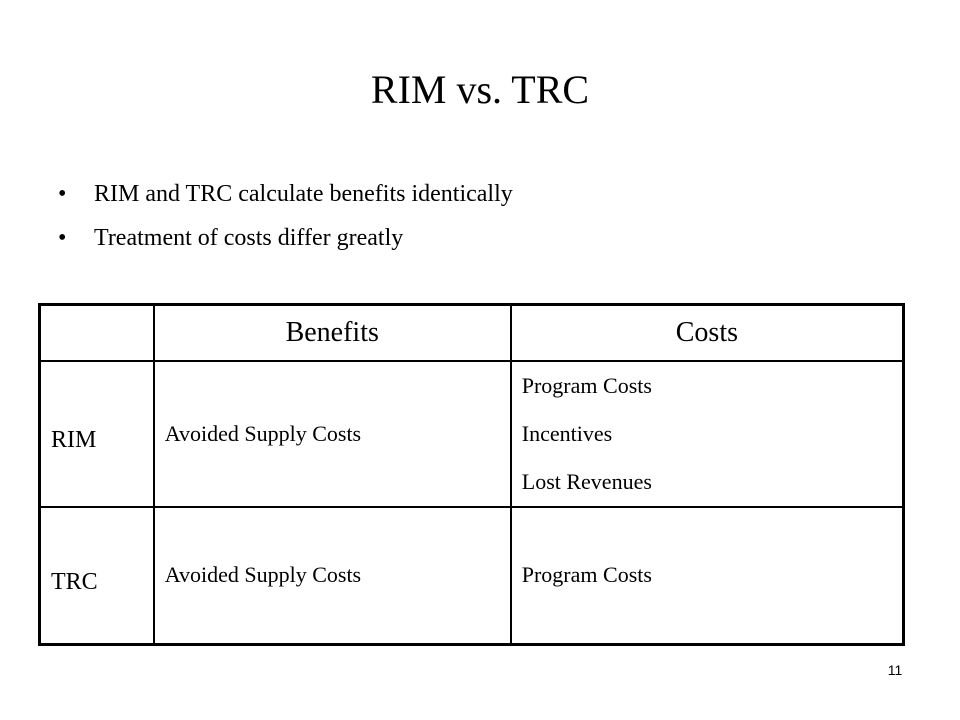 This screenshot has height=720, width=960. What do you see at coordinates (707, 332) in the screenshot?
I see `table-header-costs: Costs` at bounding box center [707, 332].